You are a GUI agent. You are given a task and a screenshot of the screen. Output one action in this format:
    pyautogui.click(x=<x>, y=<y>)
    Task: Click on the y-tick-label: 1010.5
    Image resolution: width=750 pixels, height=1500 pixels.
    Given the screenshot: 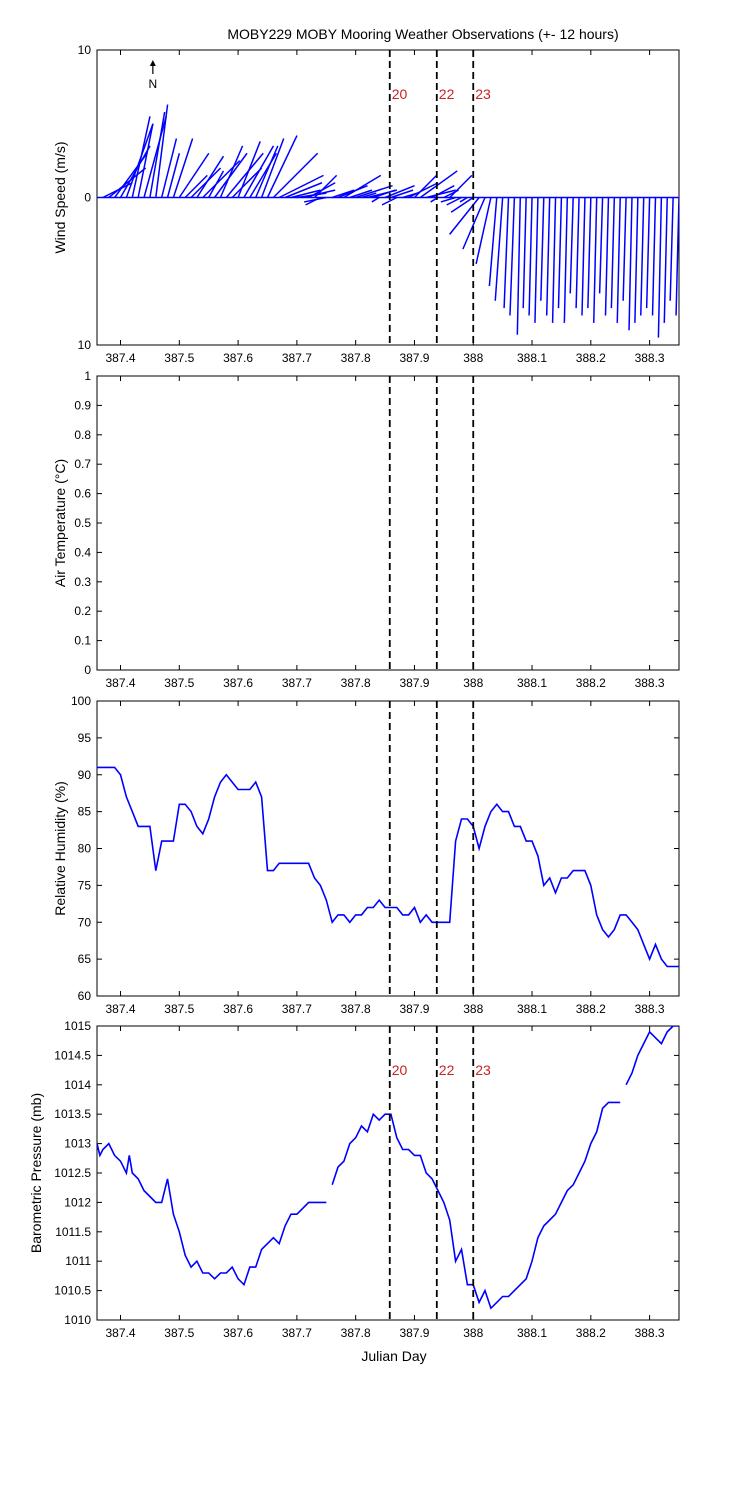 What is the action you would take?
    pyautogui.click(x=72, y=1291)
    